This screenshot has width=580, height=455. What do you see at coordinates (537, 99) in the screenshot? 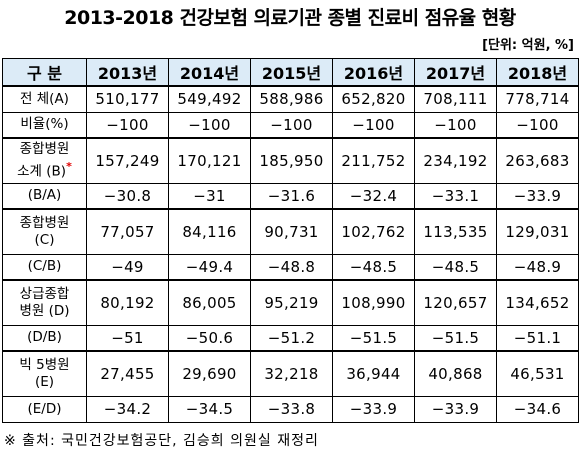
I see `value-cell: 778,714` at bounding box center [537, 99].